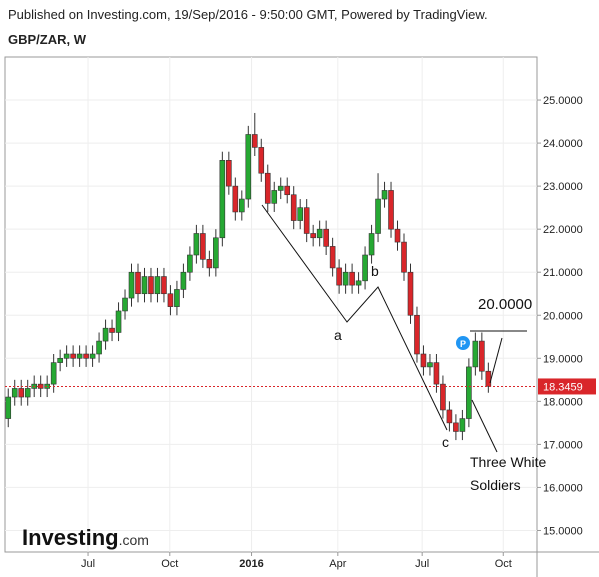  What do you see at coordinates (563, 316) in the screenshot?
I see `y-tick-label: 20.0000` at bounding box center [563, 316].